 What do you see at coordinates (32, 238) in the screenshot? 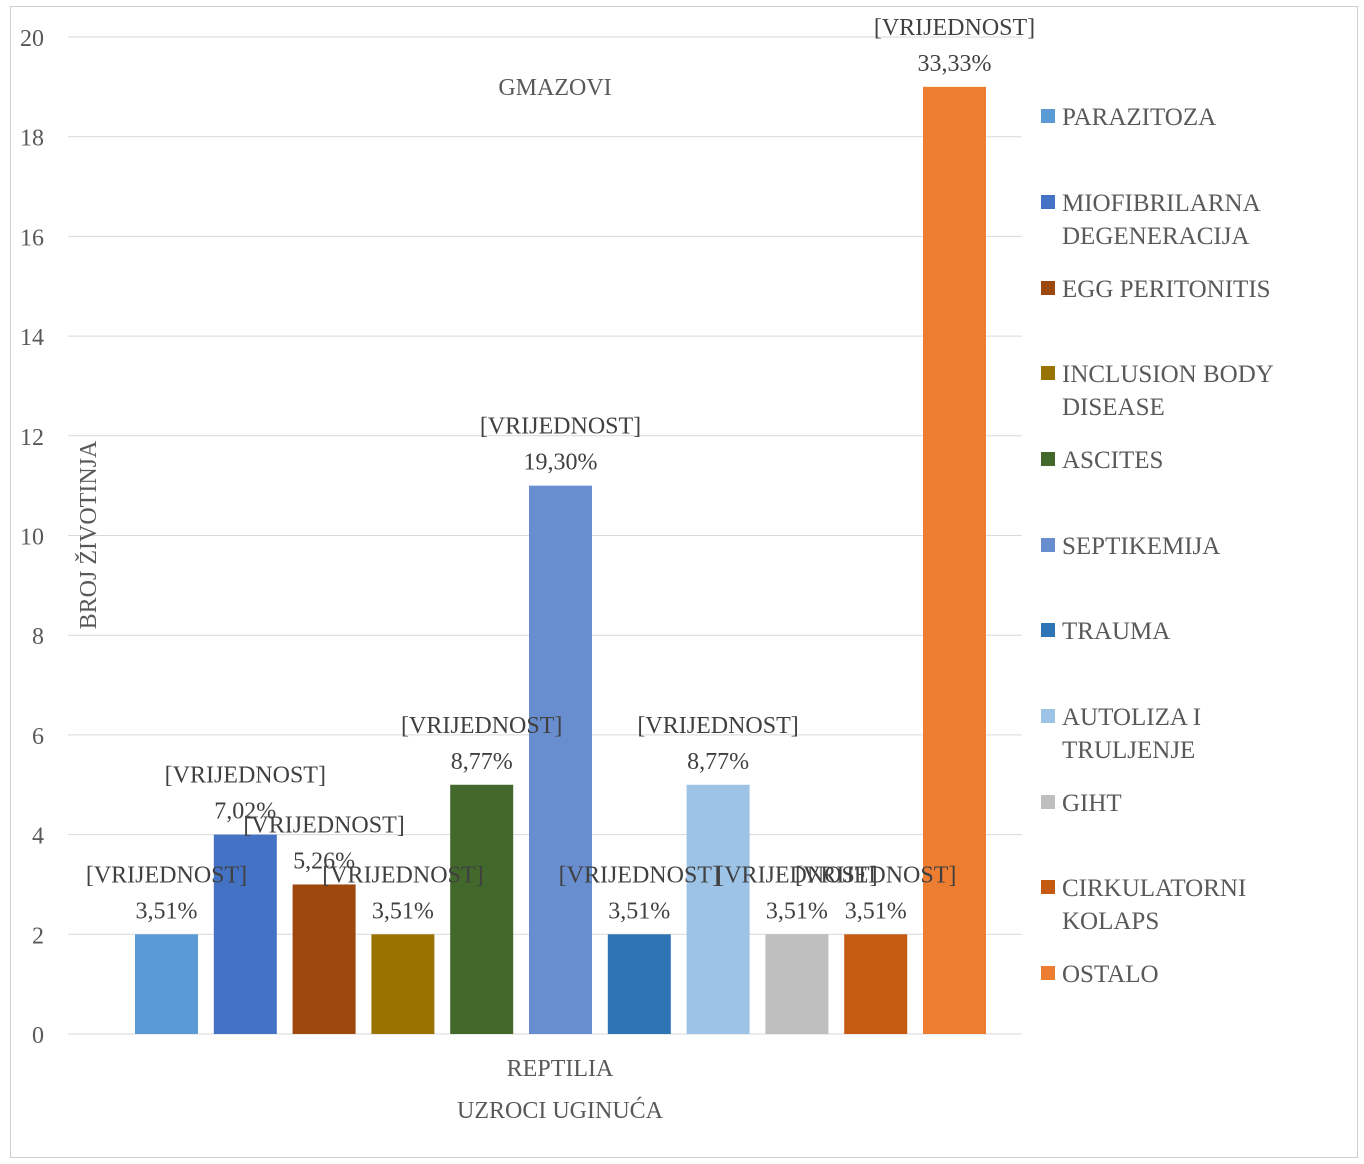
I see `y-tick-label: 16` at bounding box center [32, 238].